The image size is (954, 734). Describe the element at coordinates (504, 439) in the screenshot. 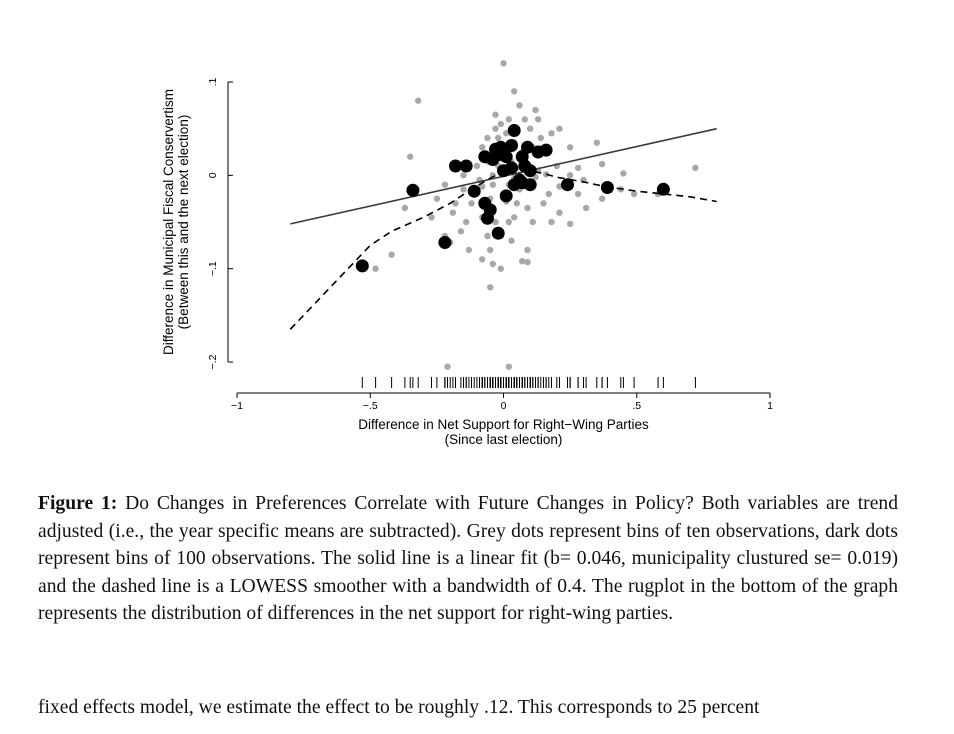

I see `x-axis-subtitle: (Since last election)` at that location.